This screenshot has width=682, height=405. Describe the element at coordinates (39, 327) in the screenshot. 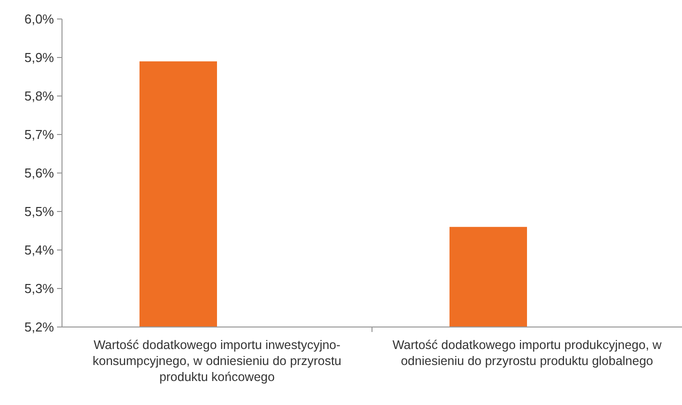

I see `y-tick-label: 5,2%` at that location.